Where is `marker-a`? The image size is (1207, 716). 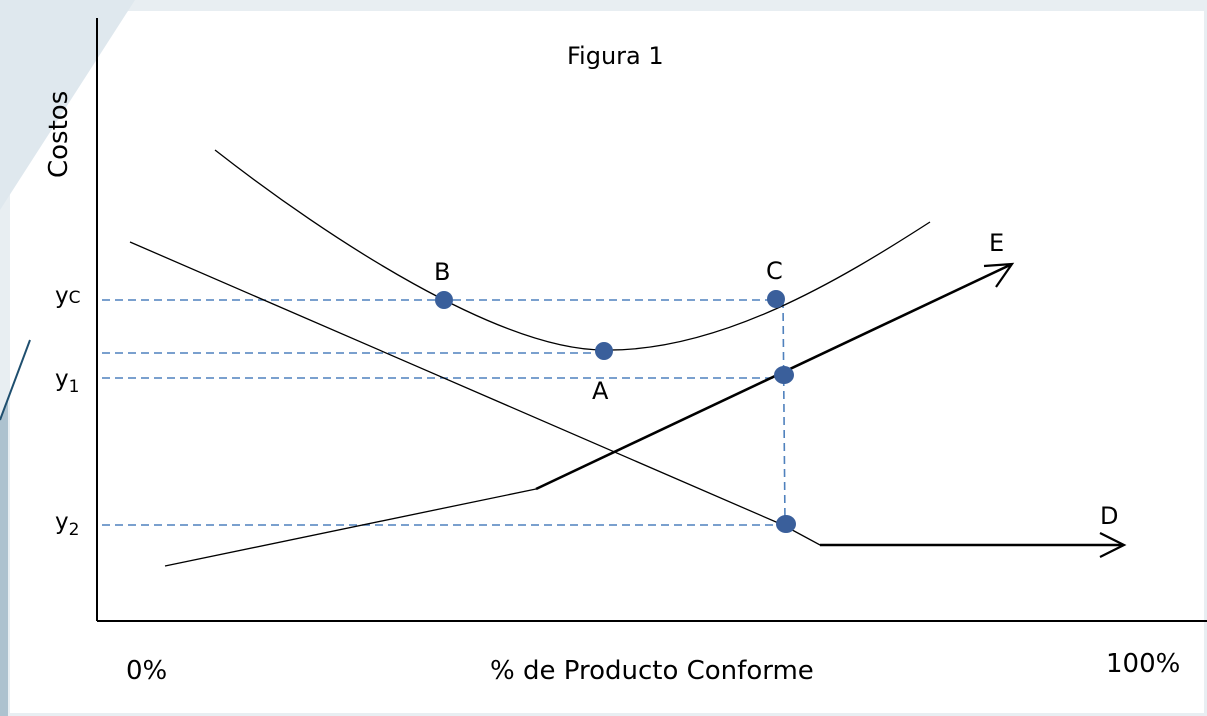
marker-a is located at coordinates (604, 351).